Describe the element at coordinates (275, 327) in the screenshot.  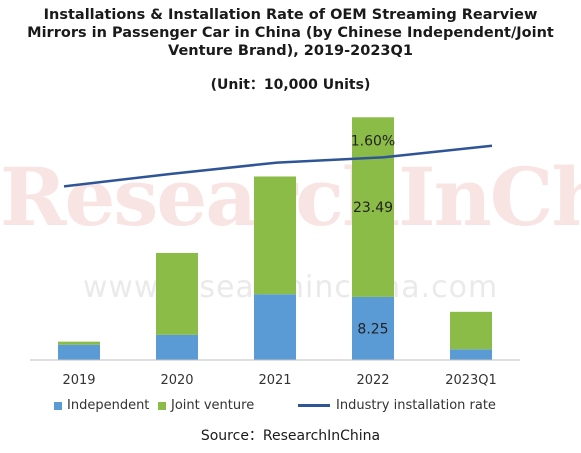
I see `bar-independent-2021` at that location.